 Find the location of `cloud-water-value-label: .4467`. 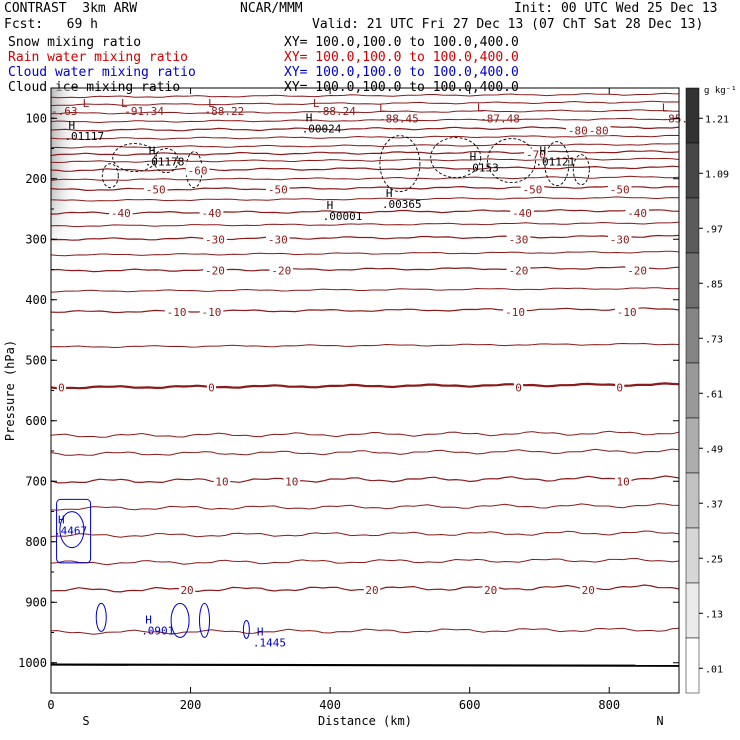

cloud-water-value-label: .4467 is located at coordinates (70, 531).